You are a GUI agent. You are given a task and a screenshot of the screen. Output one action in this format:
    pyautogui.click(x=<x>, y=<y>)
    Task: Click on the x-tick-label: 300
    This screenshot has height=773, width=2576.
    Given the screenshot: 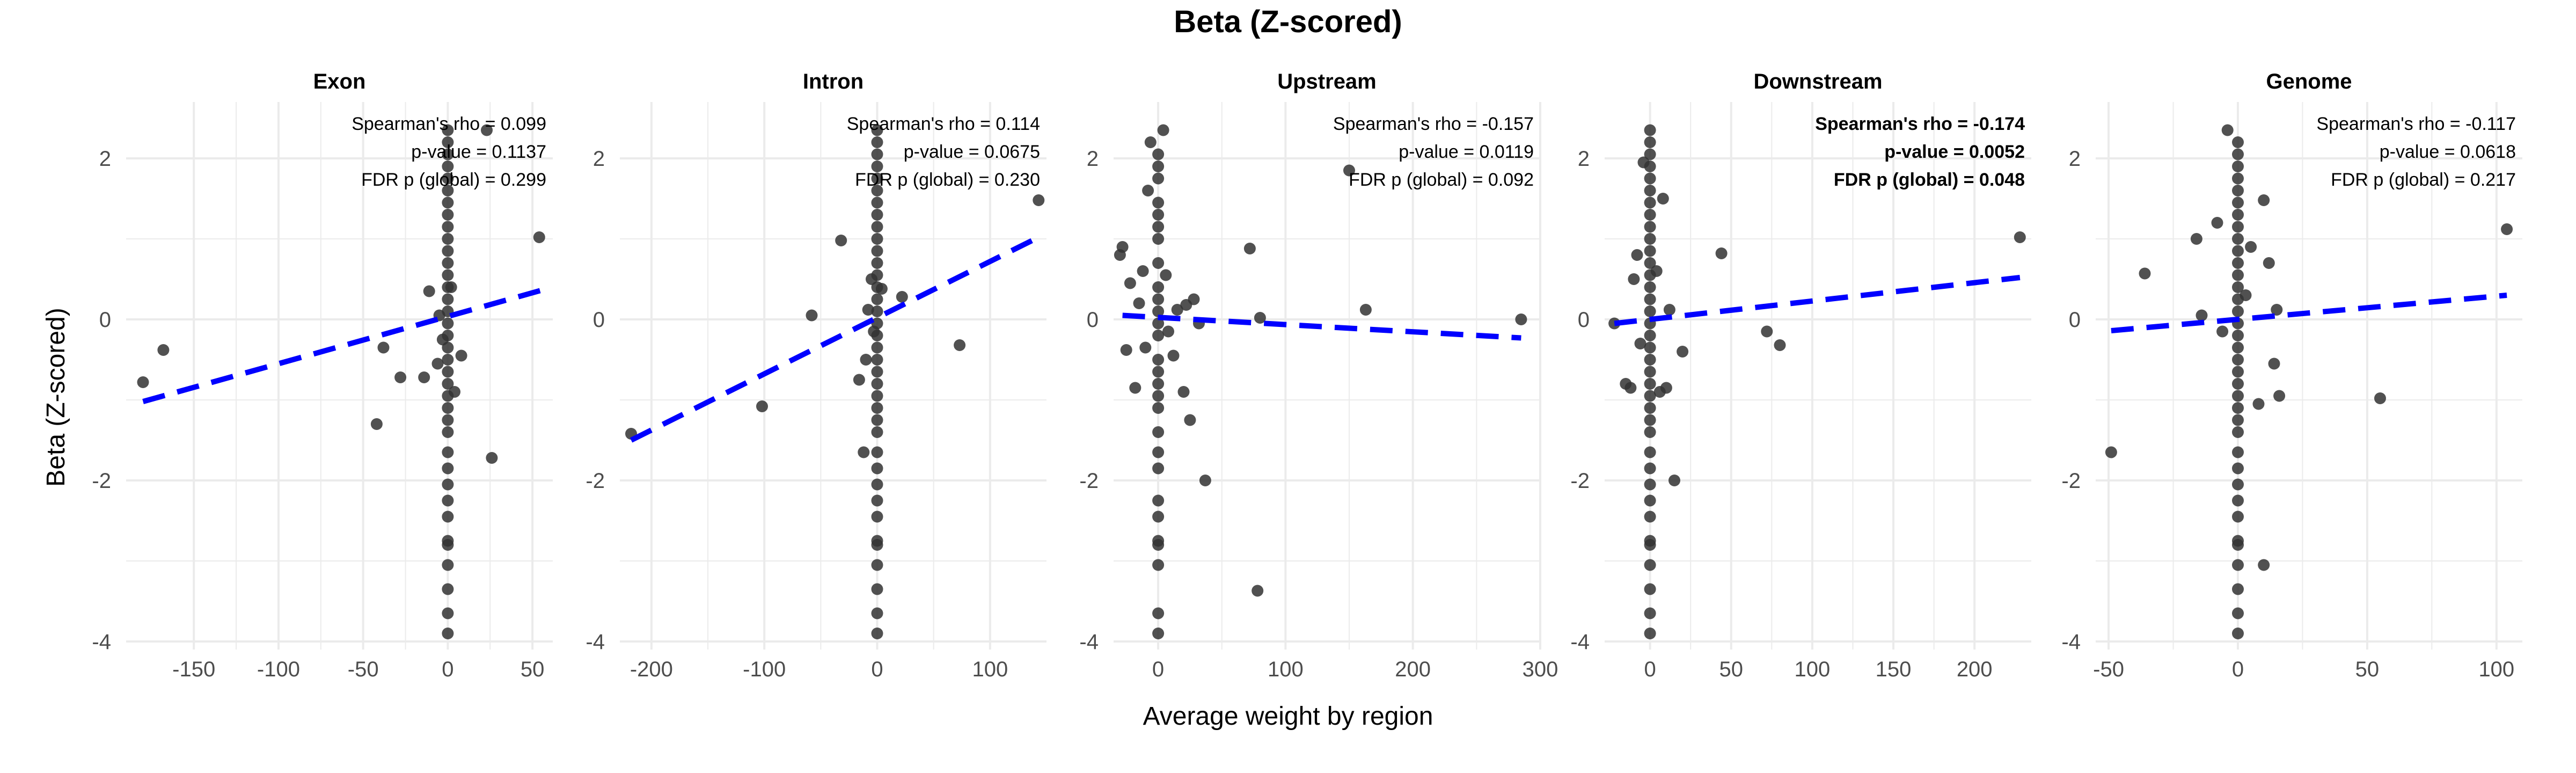 What is the action you would take?
    pyautogui.click(x=1540, y=669)
    